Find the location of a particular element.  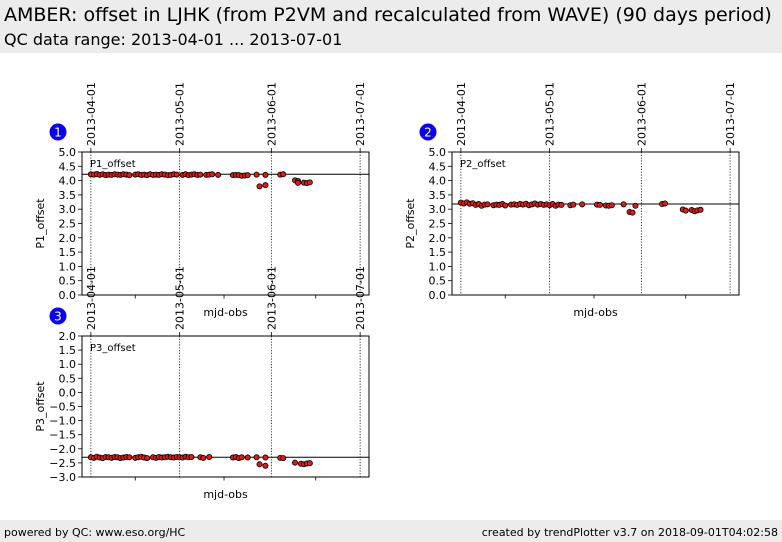

y-axis-label: P3_offset is located at coordinates (40, 406).